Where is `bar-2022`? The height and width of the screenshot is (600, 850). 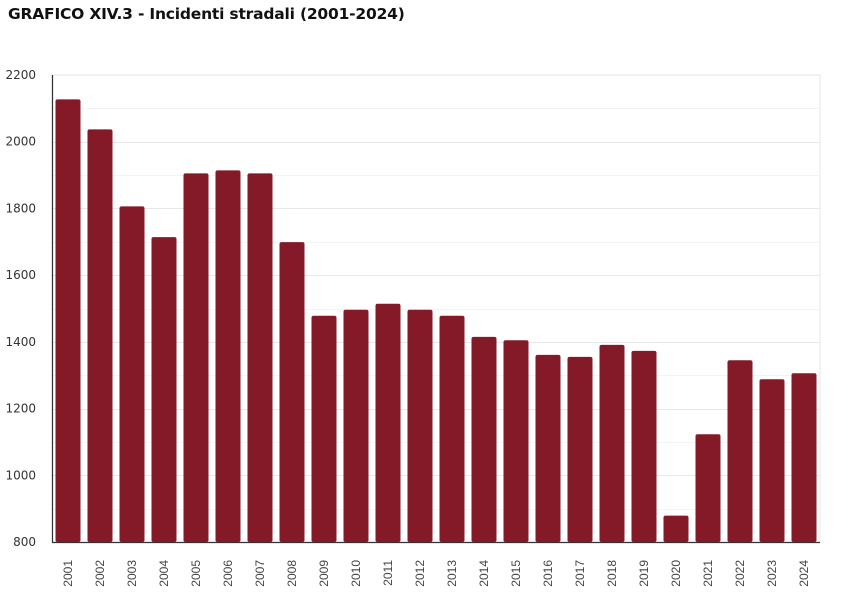
bar-2022 is located at coordinates (740, 451).